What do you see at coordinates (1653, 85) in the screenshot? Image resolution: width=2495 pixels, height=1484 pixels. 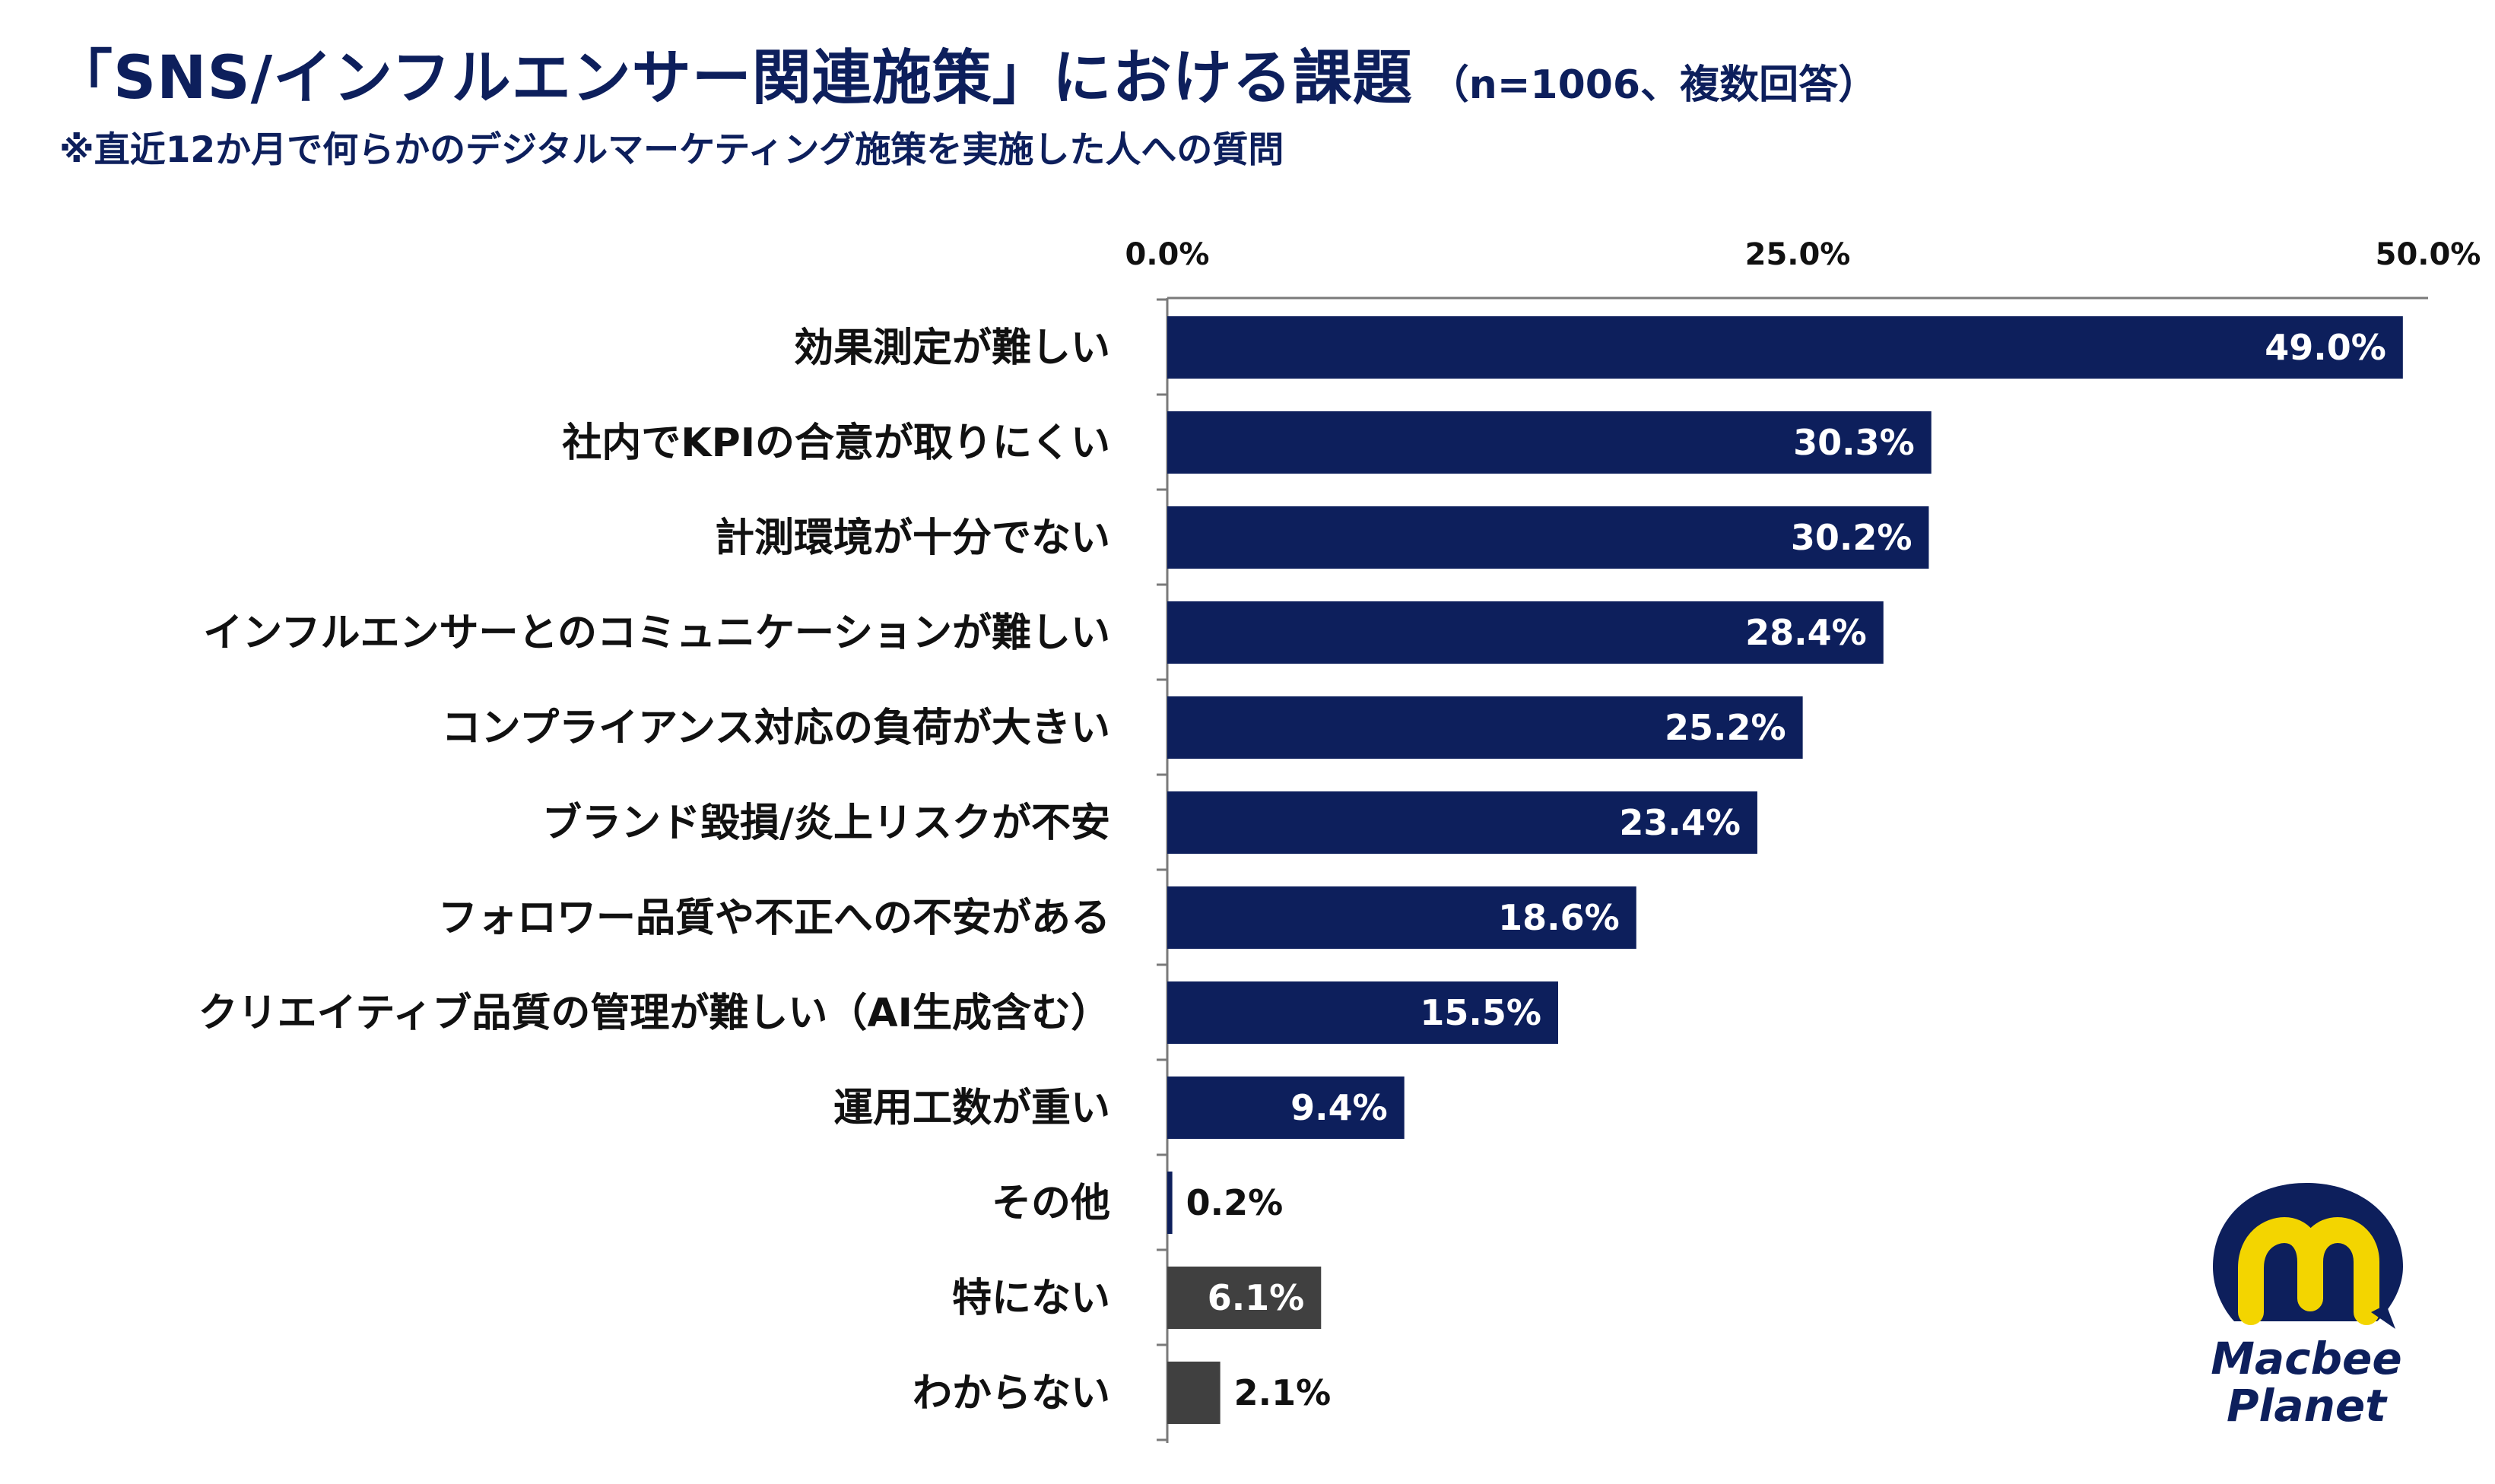 I see `chart-title-note: （n=1006、複数回答）` at bounding box center [1653, 85].